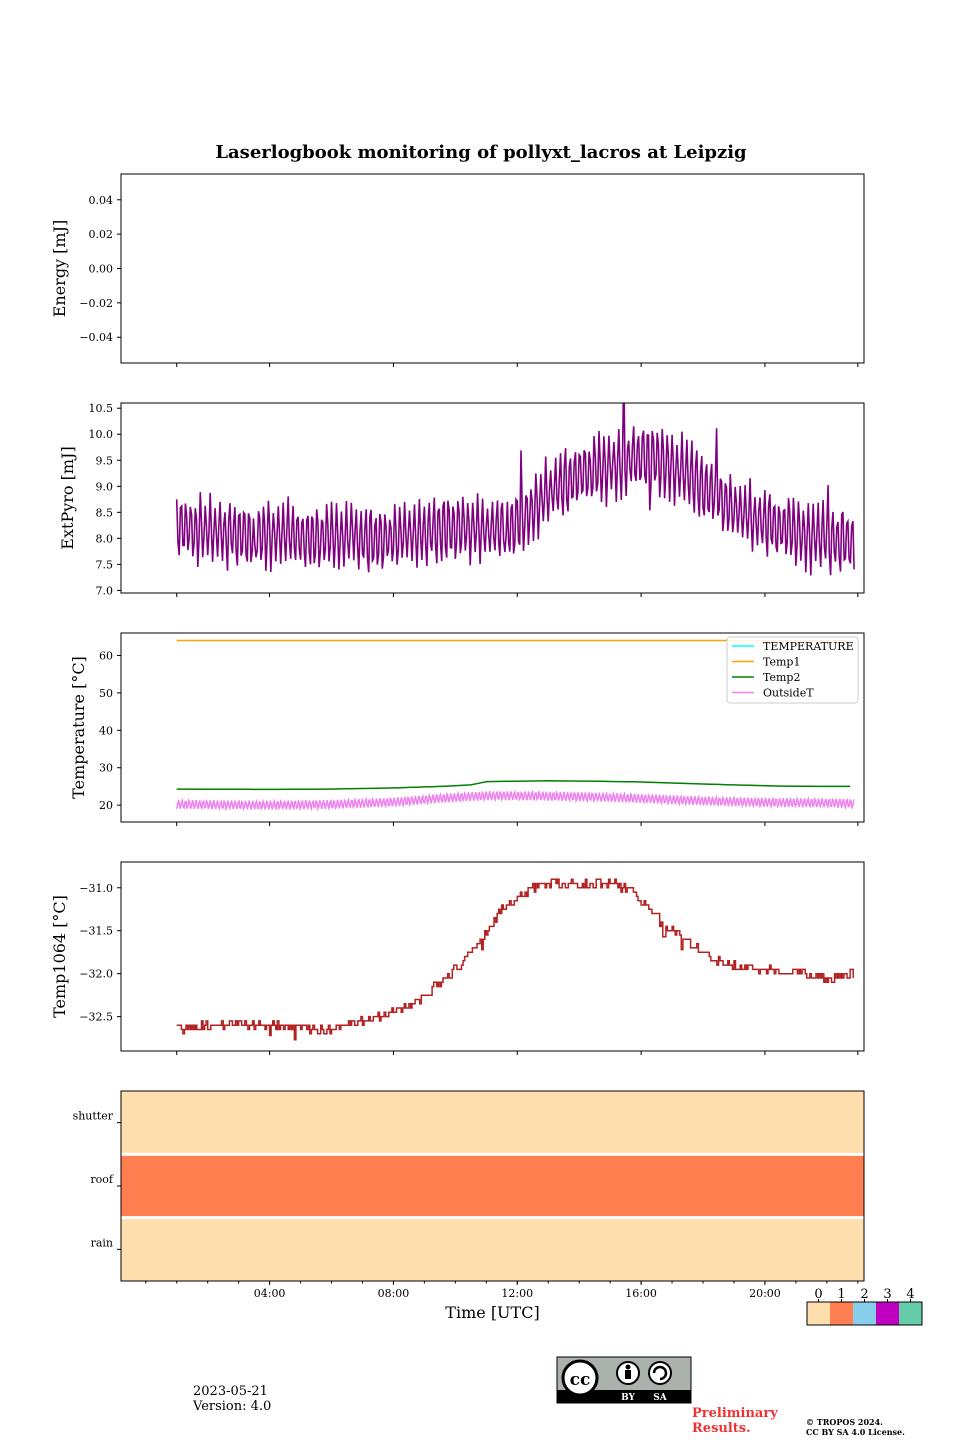 The image size is (960, 1440). What do you see at coordinates (96, 974) in the screenshot?
I see `y-tick-label: −32.0` at bounding box center [96, 974].